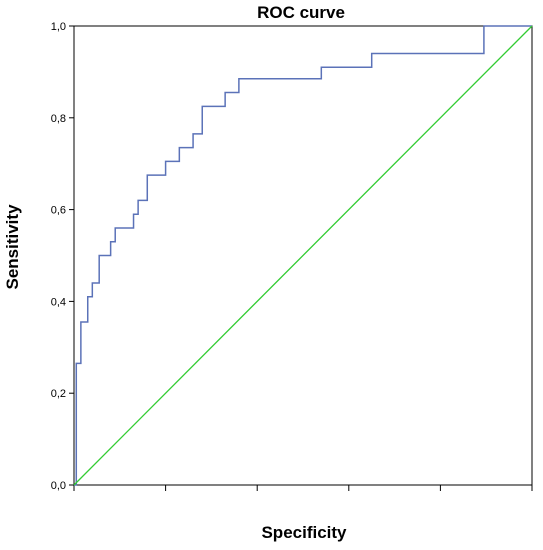 The width and height of the screenshot is (543, 550). I want to click on y-tick-label: 0,6, so click(58, 211).